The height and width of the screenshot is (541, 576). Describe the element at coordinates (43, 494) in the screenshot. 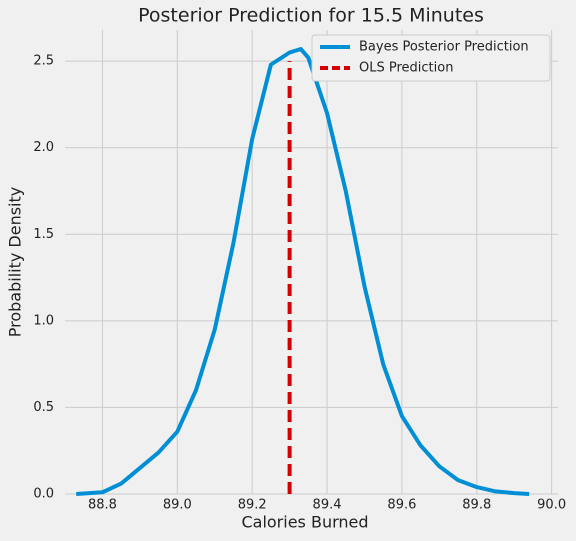

I see `y-tick-label: 0.0` at that location.